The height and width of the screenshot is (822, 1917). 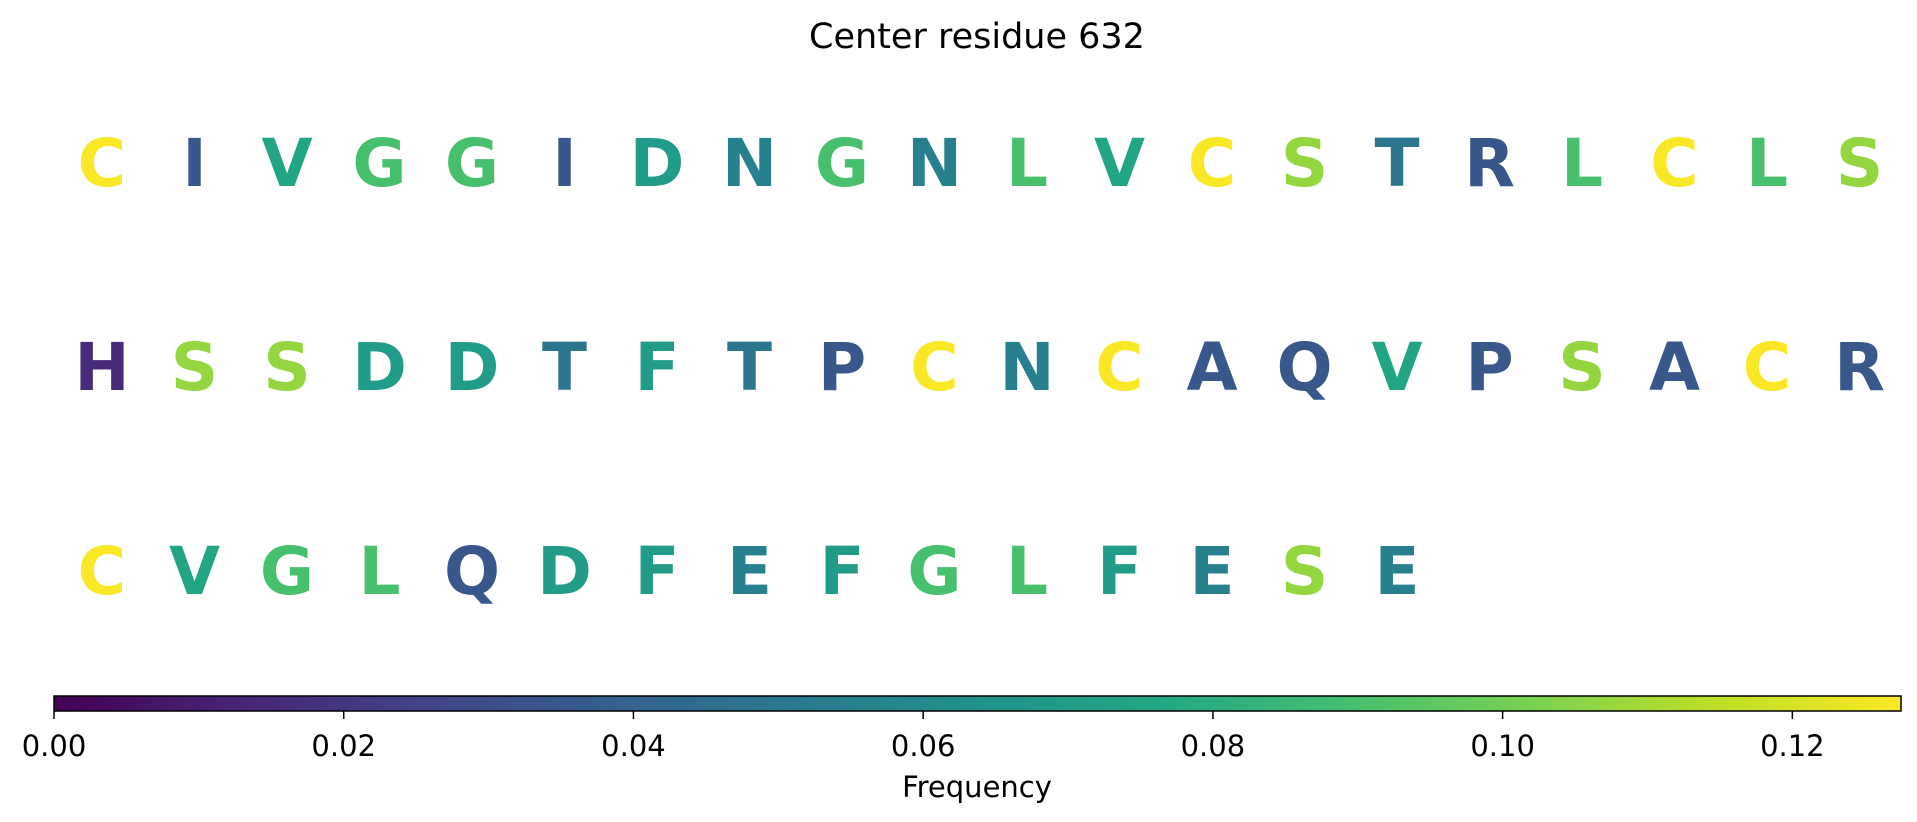 What do you see at coordinates (1502, 746) in the screenshot?
I see `colorbar-tick-label: 0.10` at bounding box center [1502, 746].